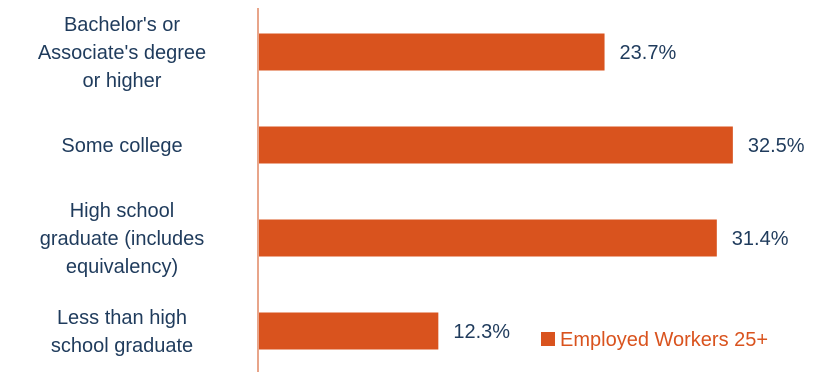  Describe the element at coordinates (760, 239) in the screenshot. I see `data-label: 31.4%` at that location.